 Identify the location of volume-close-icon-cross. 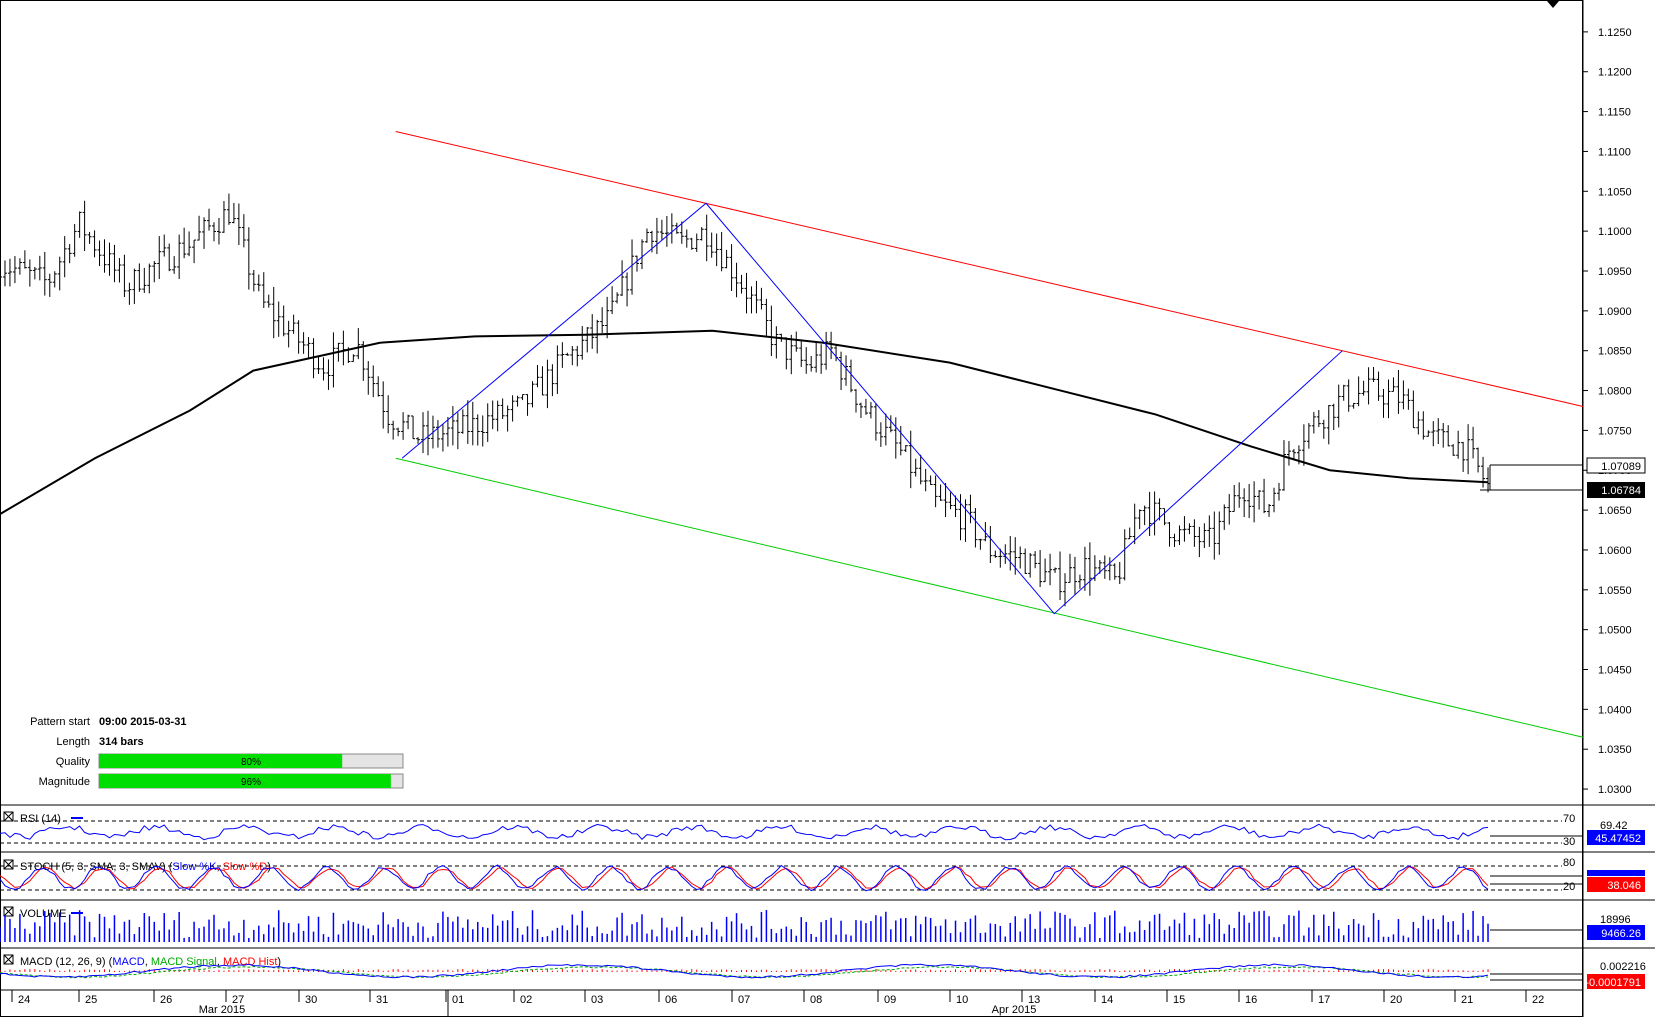
(8, 911).